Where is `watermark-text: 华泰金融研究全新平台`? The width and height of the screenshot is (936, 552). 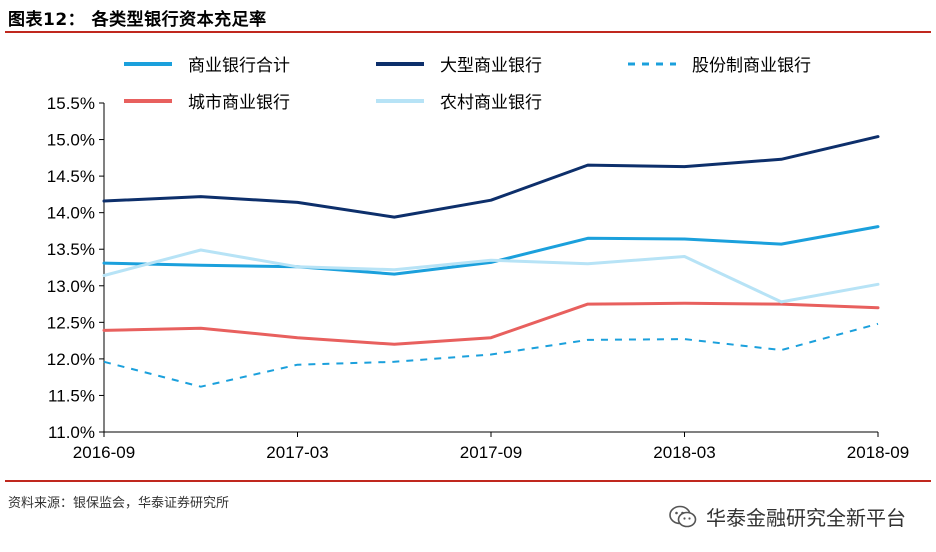 watermark-text: 华泰金融研究全新平台 is located at coordinates (806, 518).